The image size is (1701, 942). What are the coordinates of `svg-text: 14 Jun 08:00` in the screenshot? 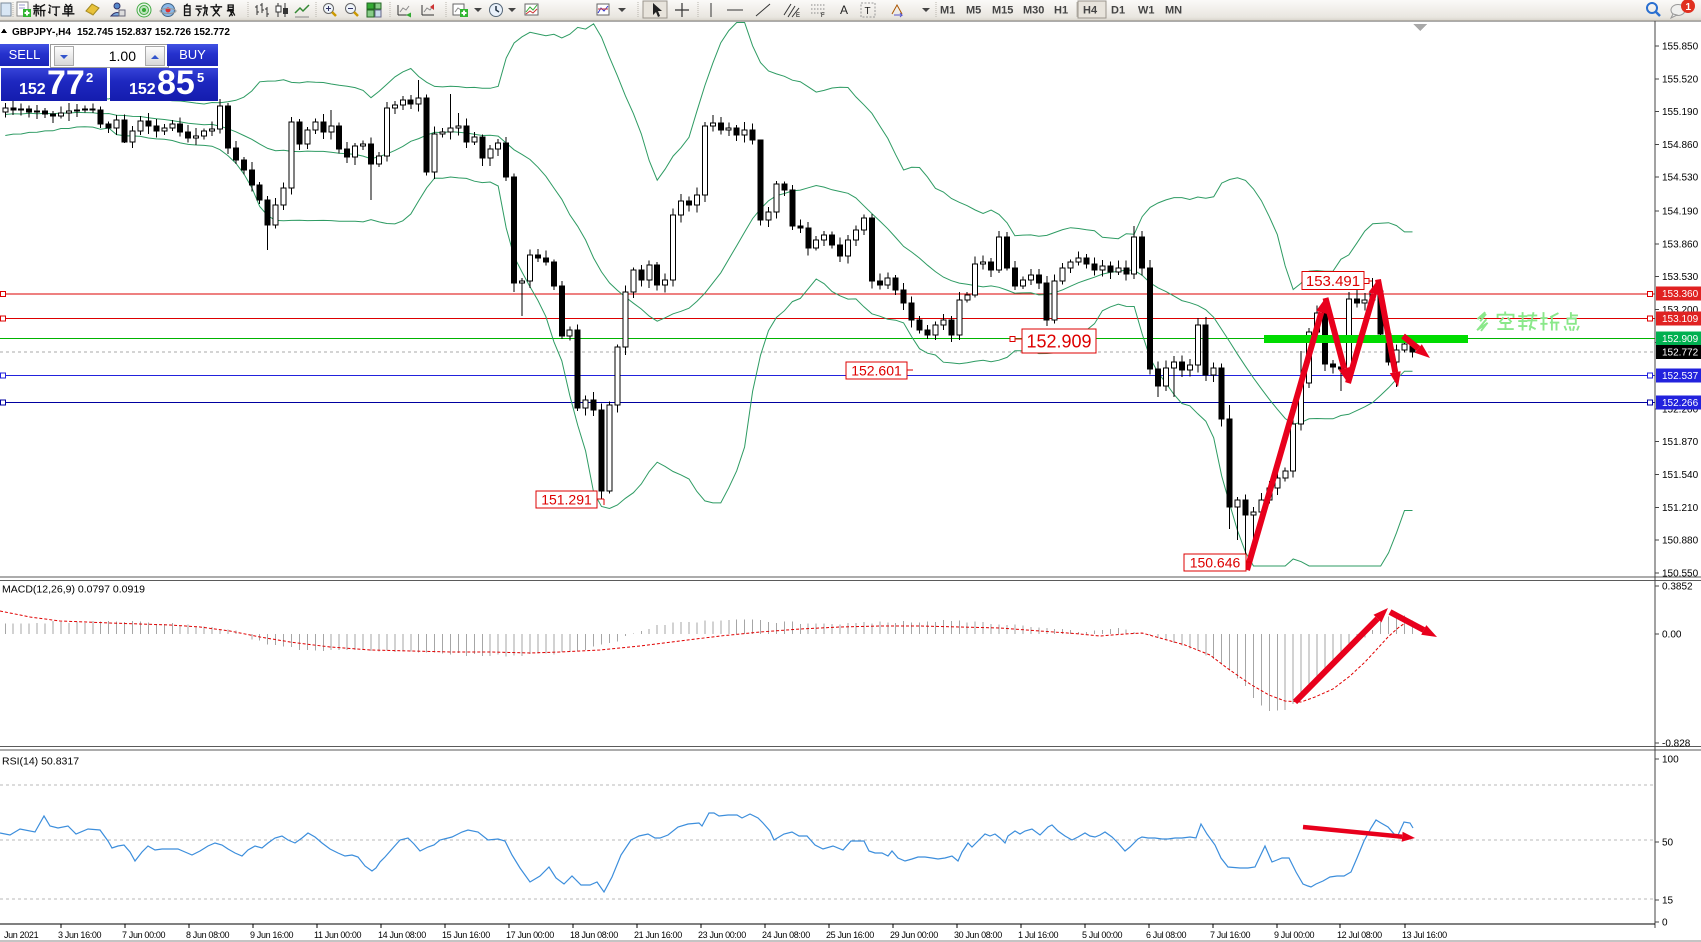 It's located at (402, 935).